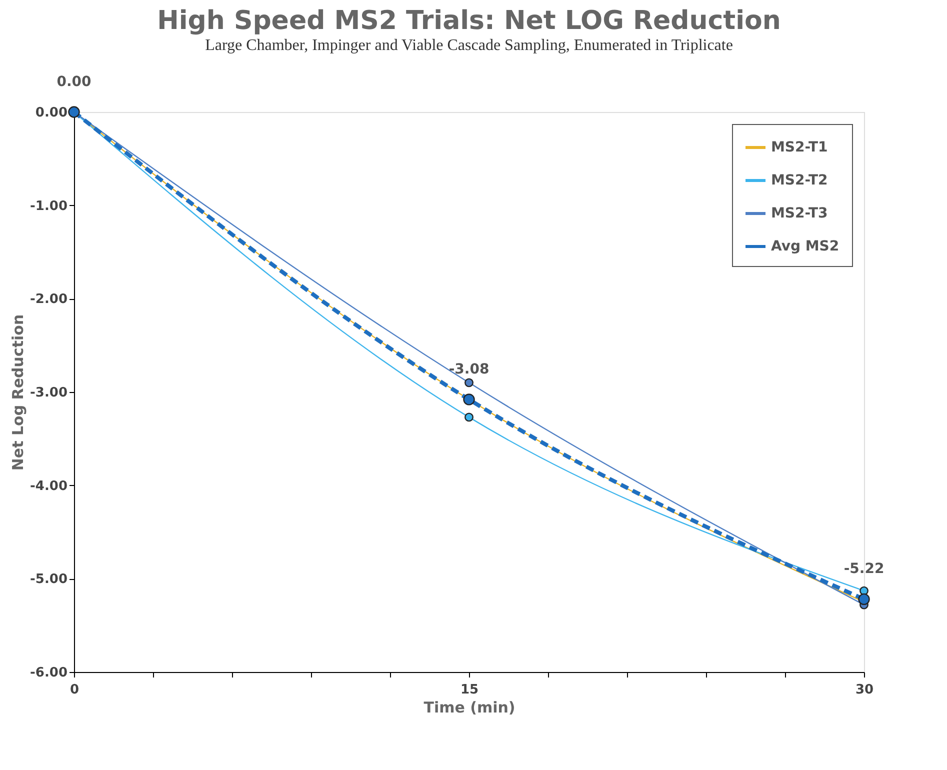 This screenshot has width=947, height=770. I want to click on y-axis-title: Net Log Reduction, so click(18, 392).